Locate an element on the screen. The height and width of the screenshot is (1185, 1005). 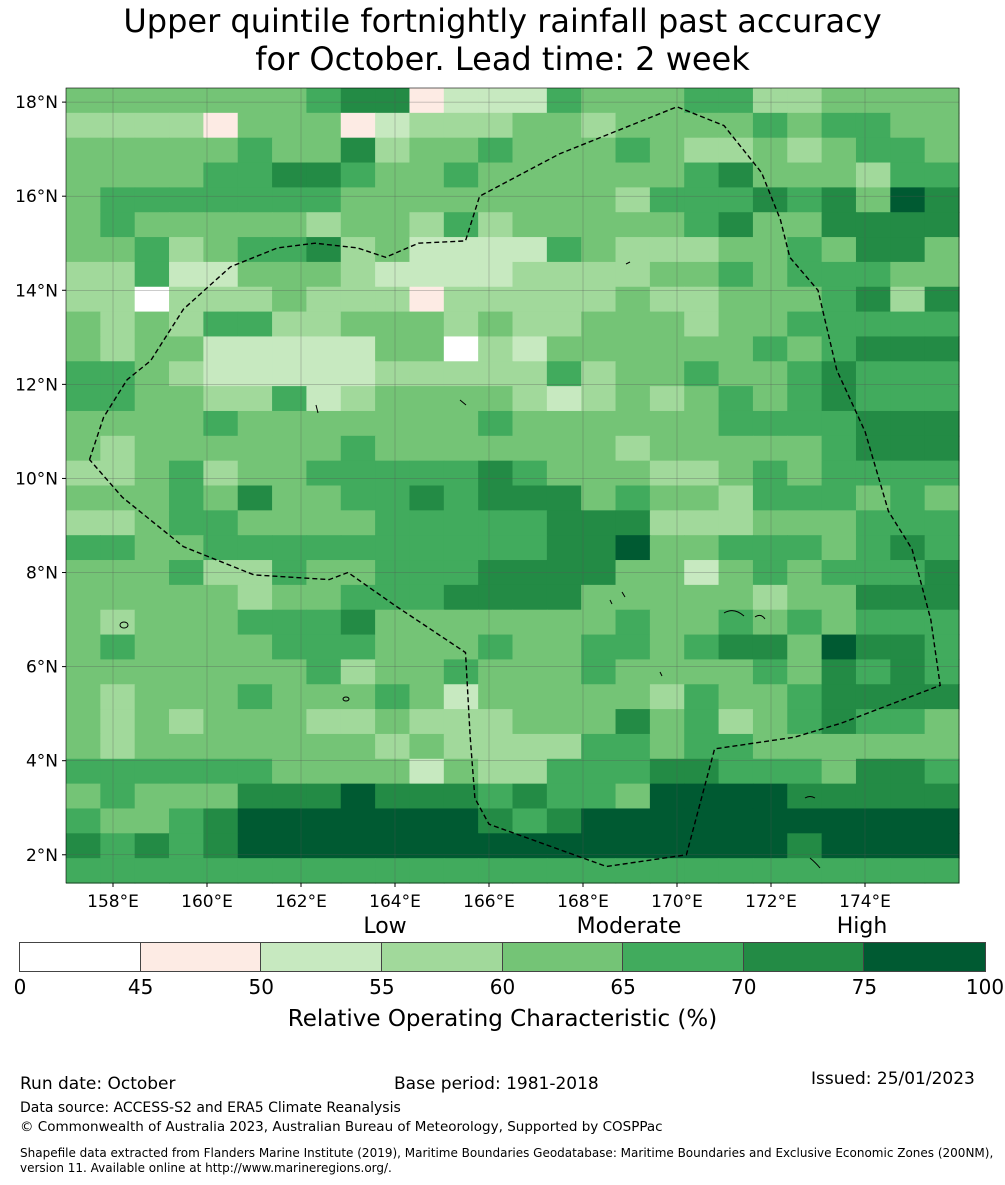
latitude-label: 4°N is located at coordinates (42, 762).